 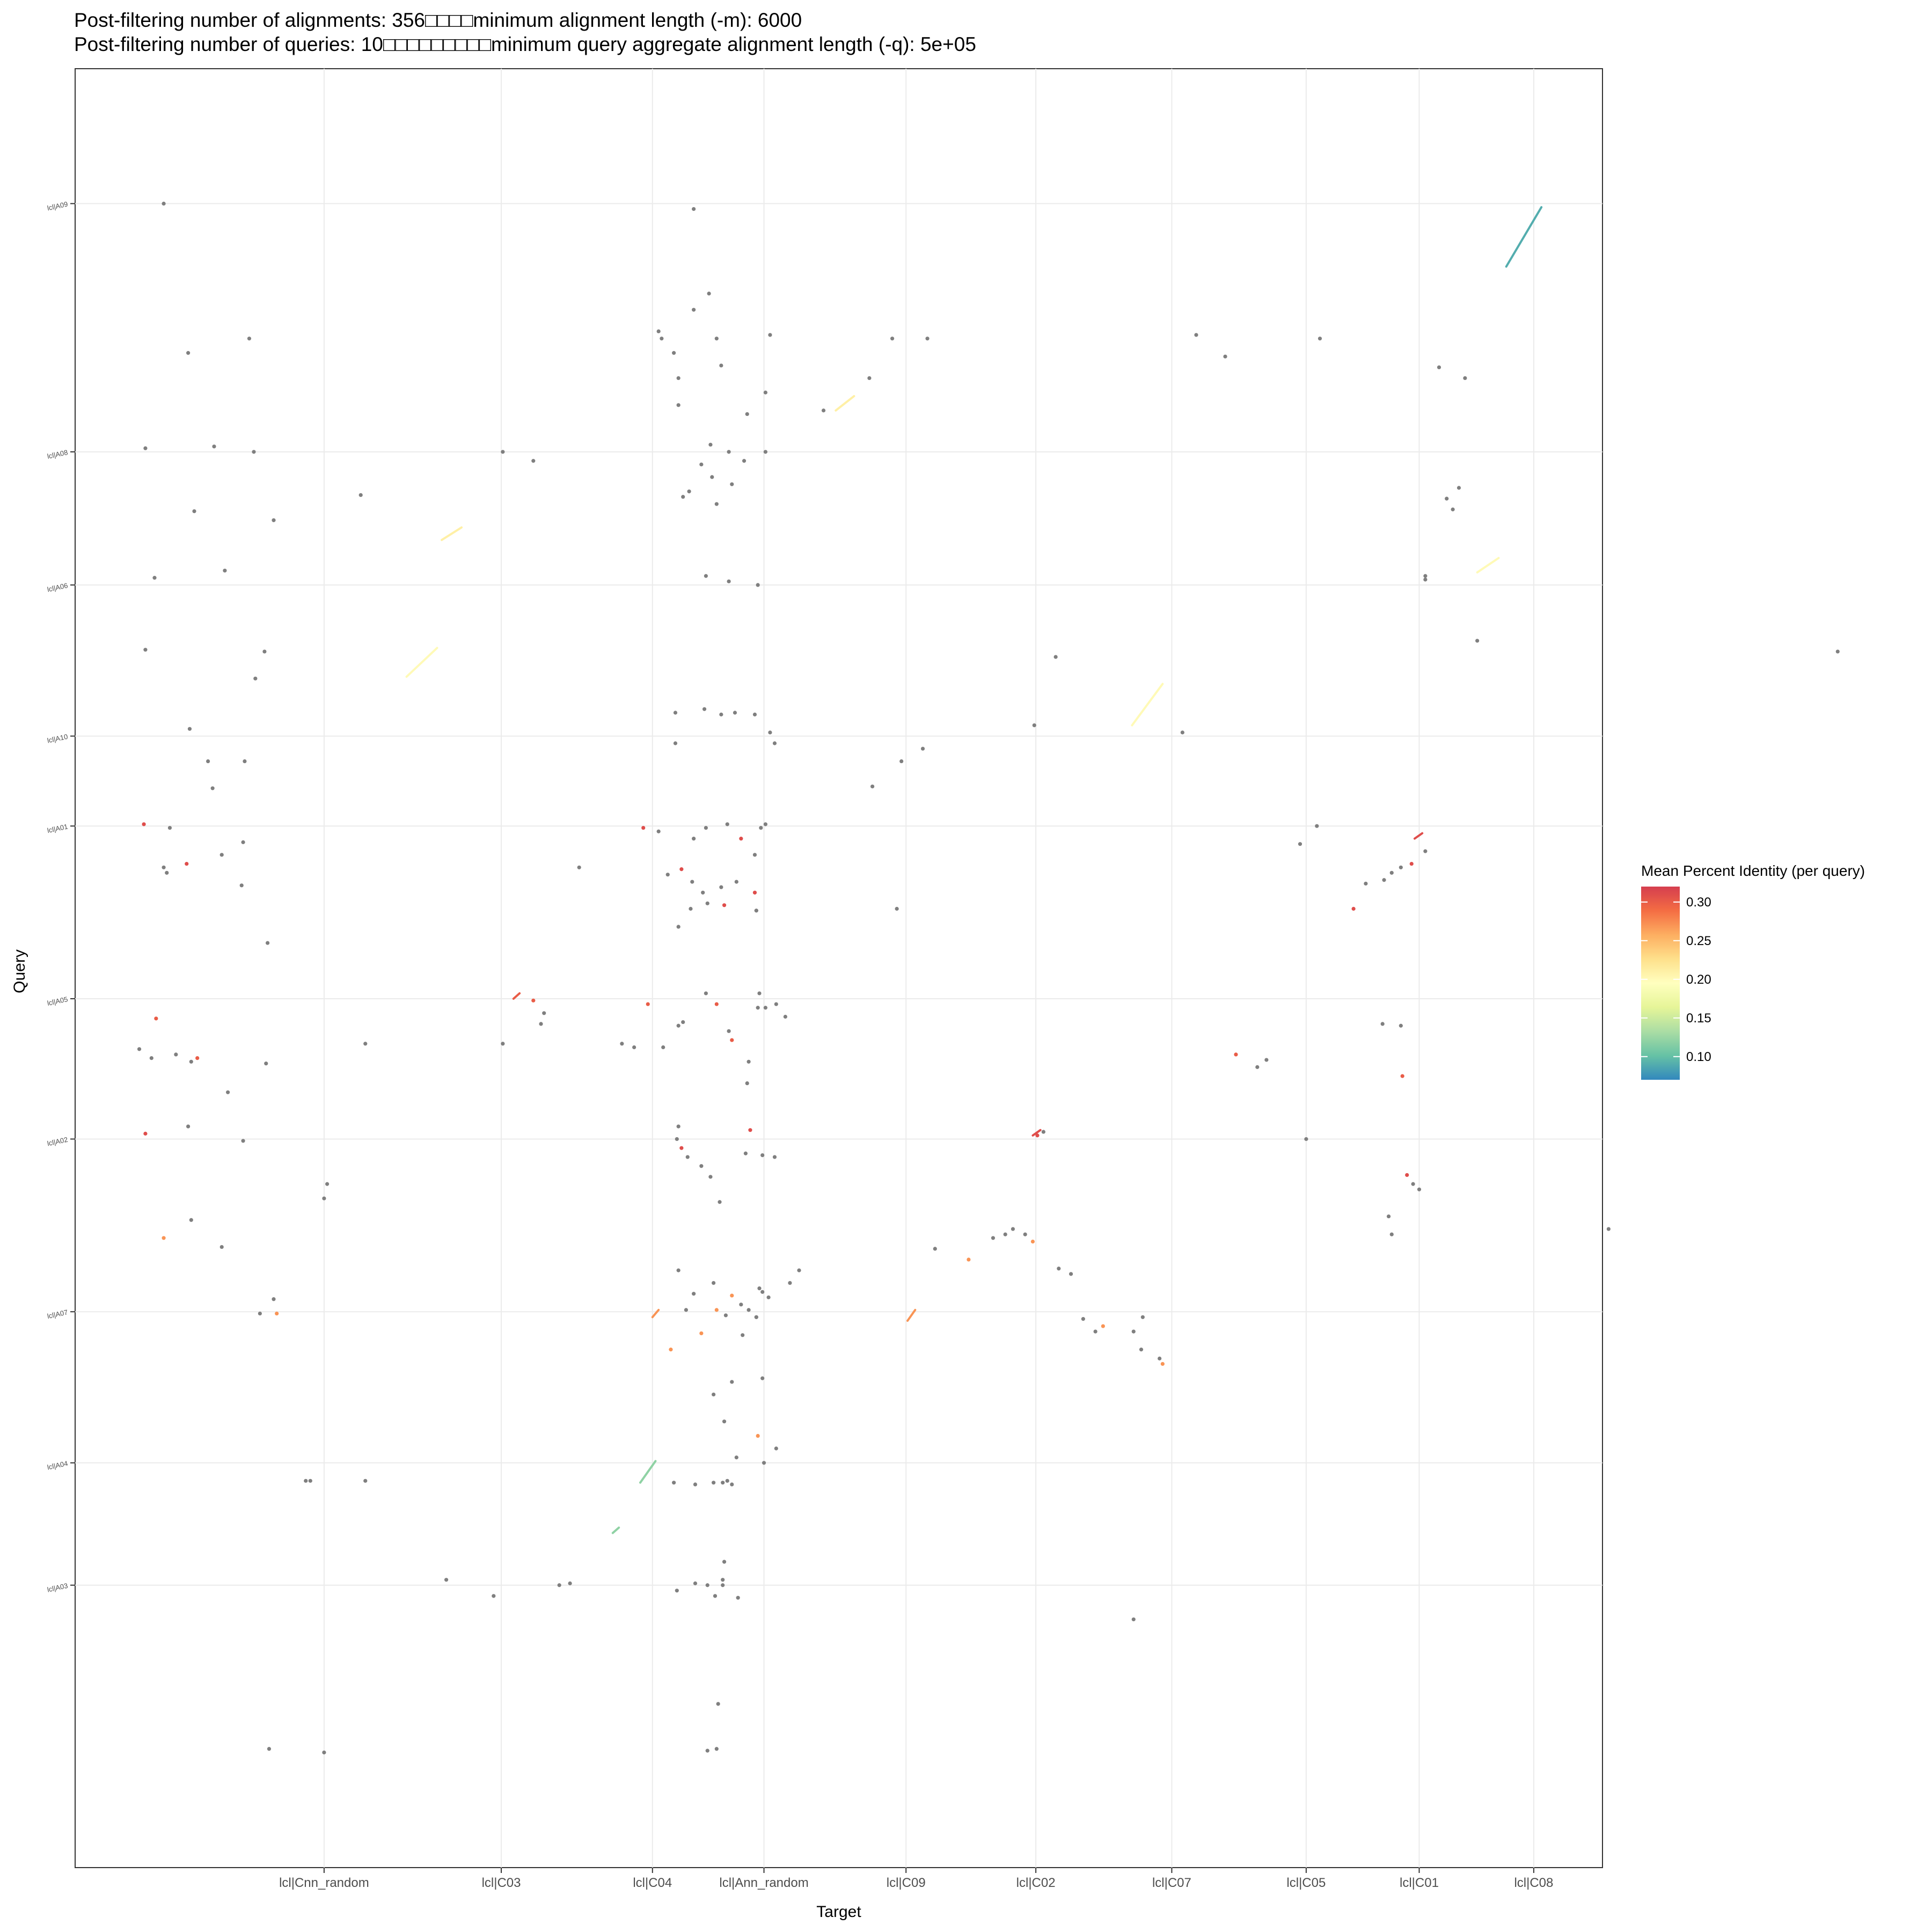 I want to click on legend-title: Mean Percent Identity (per query), so click(x=1753, y=870).